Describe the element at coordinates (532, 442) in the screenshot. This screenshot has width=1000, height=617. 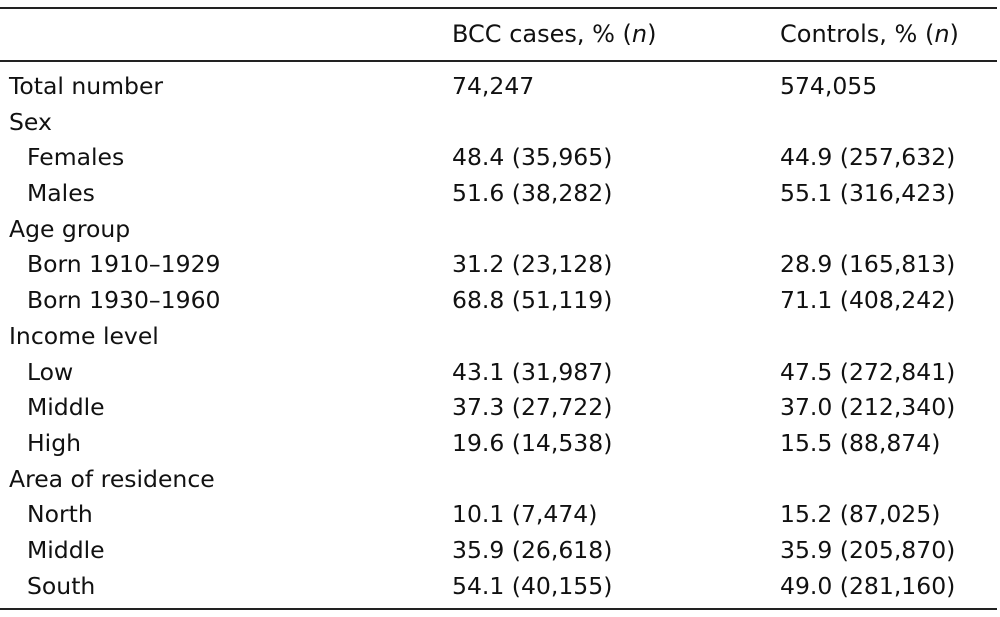
I see `bcc-cases-value: 19.6 (14,538)` at that location.